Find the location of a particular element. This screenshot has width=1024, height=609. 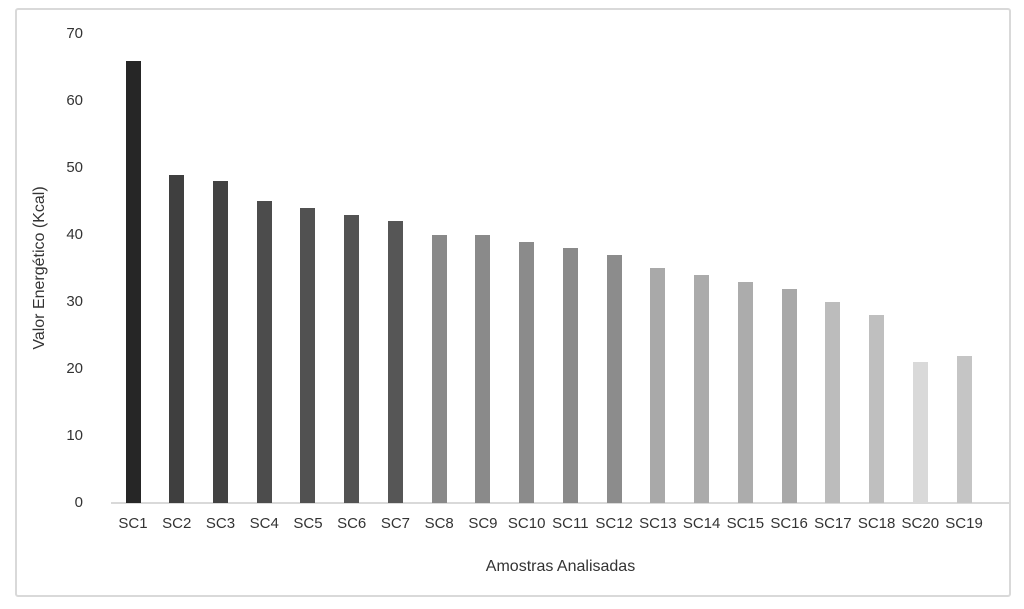

y-axis-tick-label: 60 is located at coordinates (74, 100).